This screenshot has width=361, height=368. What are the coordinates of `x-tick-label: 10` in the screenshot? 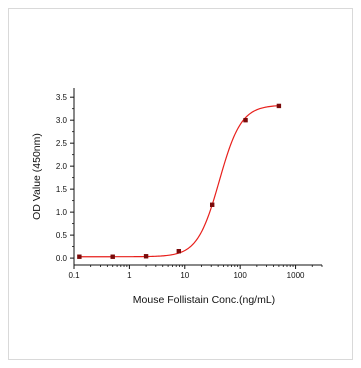 It's located at (184, 275).